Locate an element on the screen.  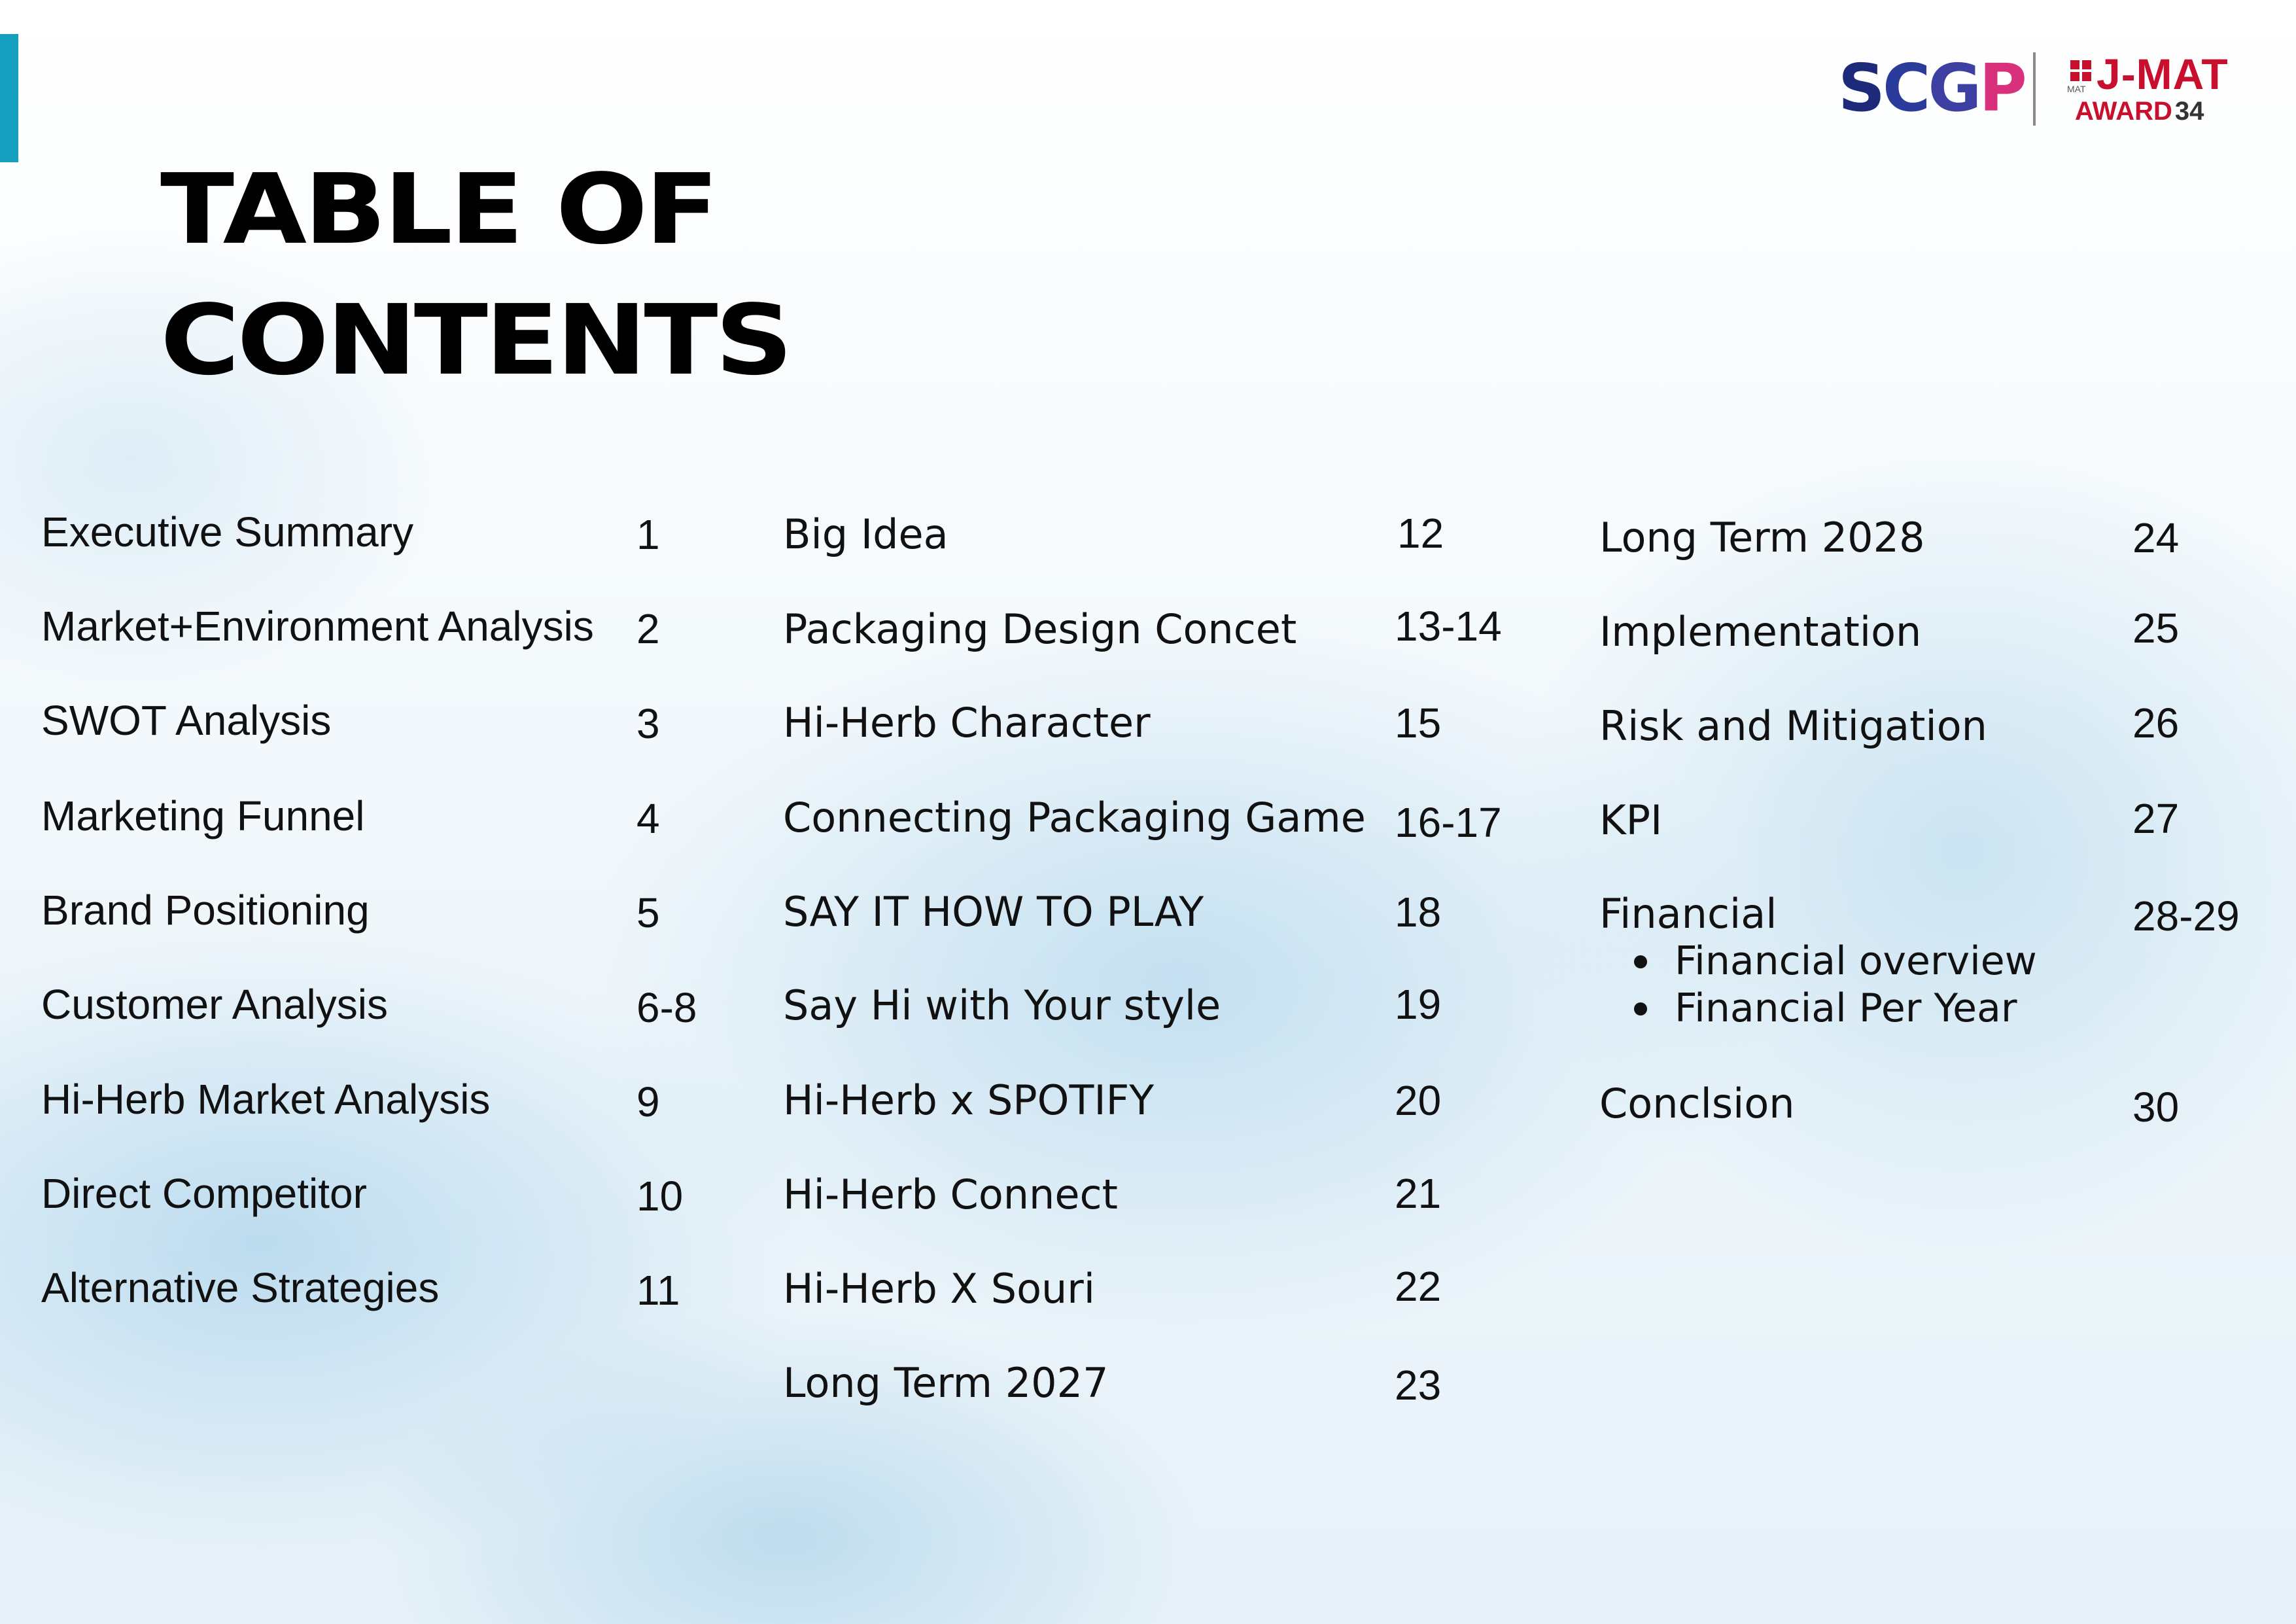
toc-item-label: Risk and Mitigation is located at coordinates (1793, 726).